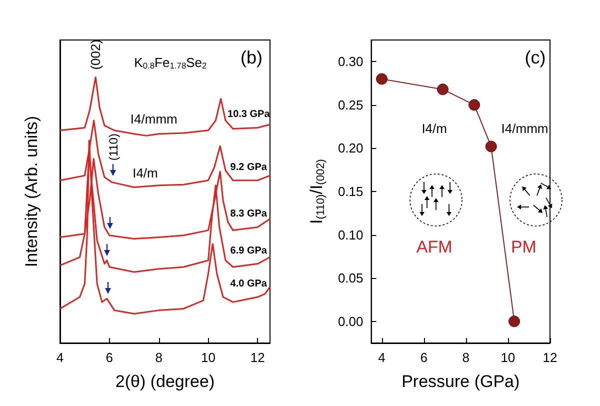 This screenshot has height=406, width=600. What do you see at coordinates (249, 114) in the screenshot?
I see `series-label: 10.3 GPa` at bounding box center [249, 114].